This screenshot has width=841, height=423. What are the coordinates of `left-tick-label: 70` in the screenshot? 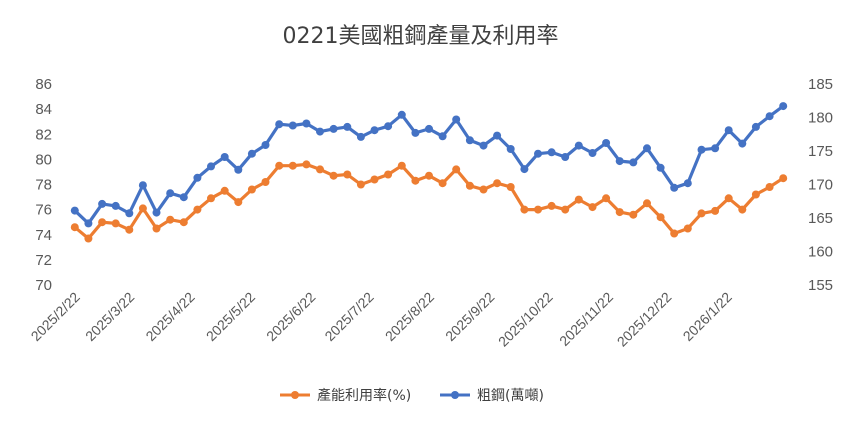 It's located at (43, 285).